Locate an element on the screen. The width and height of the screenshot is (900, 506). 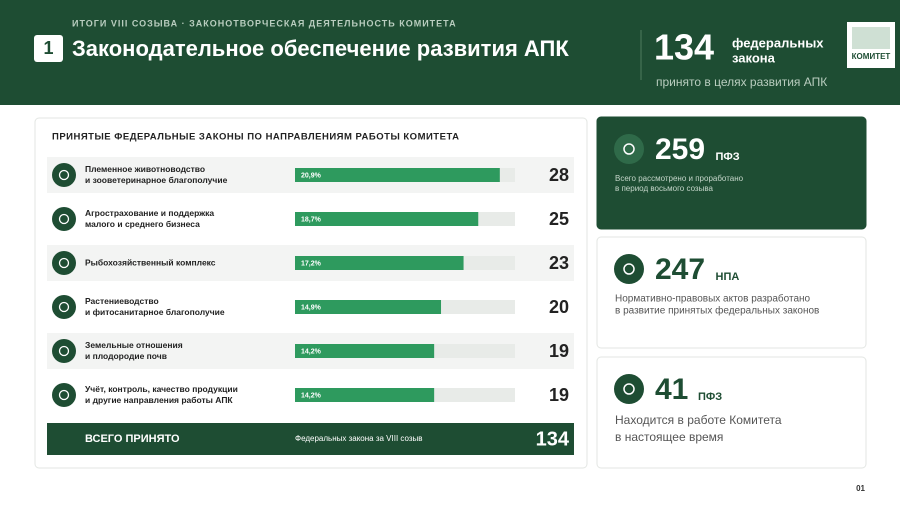
page-number: 01 is located at coordinates (860, 488).